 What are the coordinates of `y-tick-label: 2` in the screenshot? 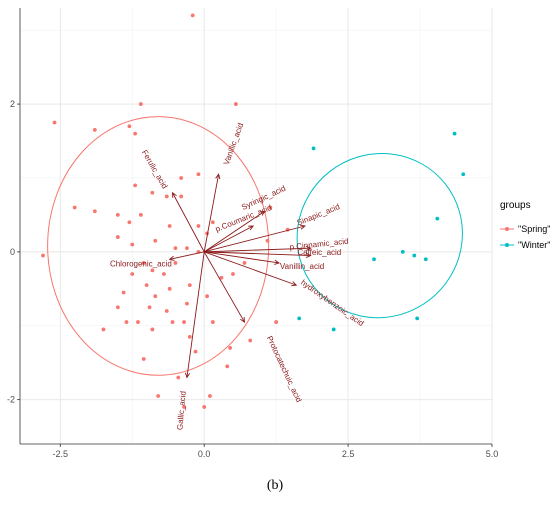 It's located at (12, 104).